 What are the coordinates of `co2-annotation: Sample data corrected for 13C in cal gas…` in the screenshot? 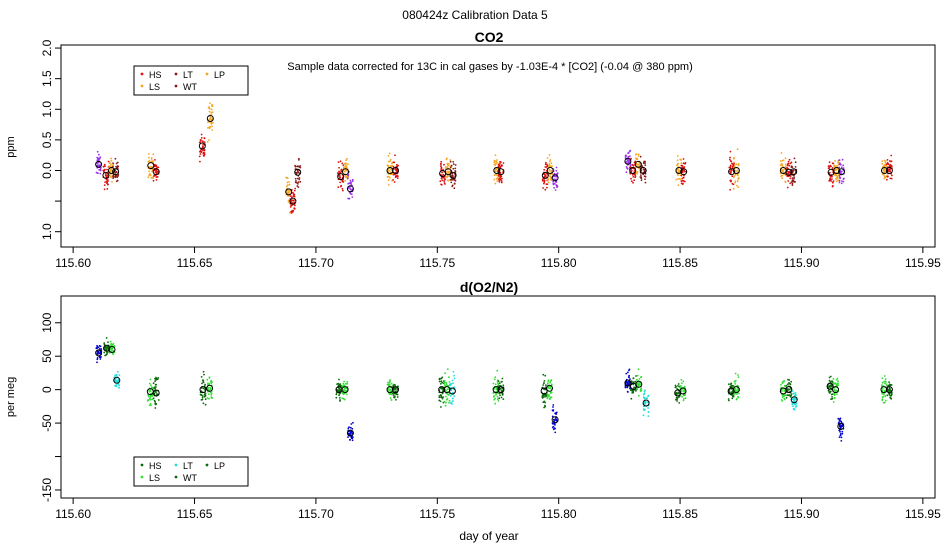 It's located at (490, 67).